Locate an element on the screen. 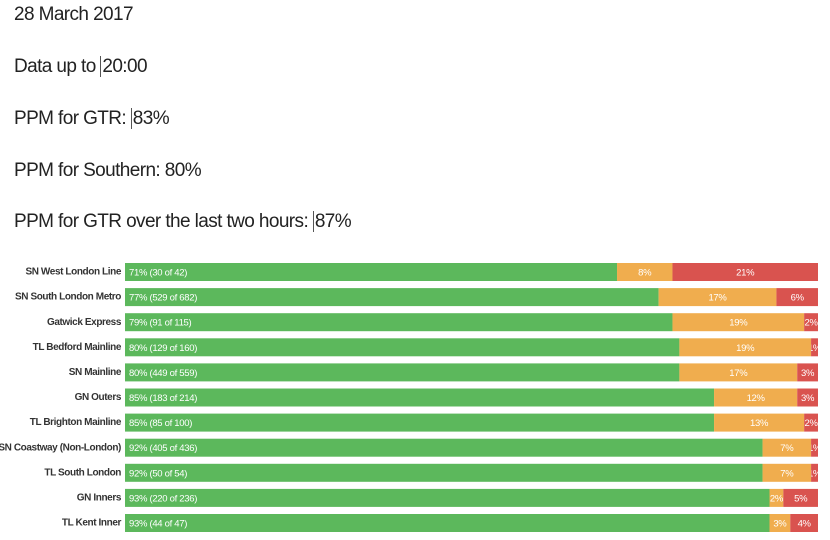 The width and height of the screenshot is (830, 540). summary-line: PPM for GTR over the last two hours: 87% is located at coordinates (183, 222).